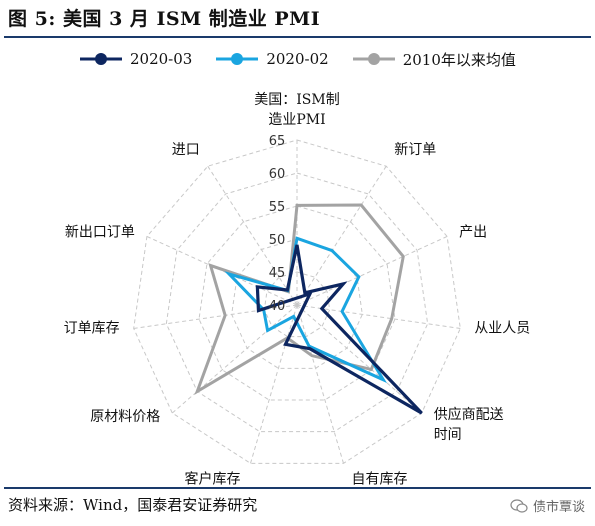 The width and height of the screenshot is (595, 526). Describe the element at coordinates (473, 232) in the screenshot. I see `category-label-2: 产出` at that location.